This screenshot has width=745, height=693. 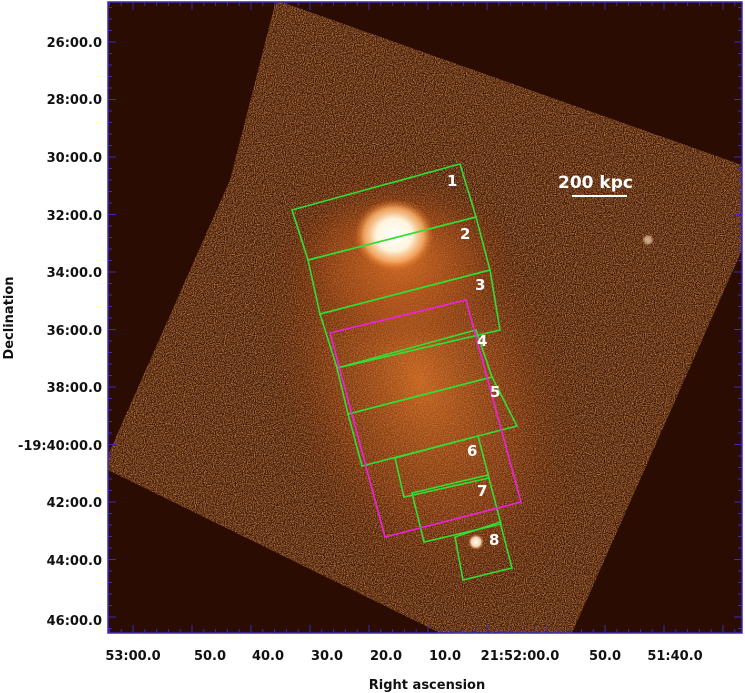 What do you see at coordinates (445, 656) in the screenshot?
I see `x-tick-label: 10.0` at bounding box center [445, 656].